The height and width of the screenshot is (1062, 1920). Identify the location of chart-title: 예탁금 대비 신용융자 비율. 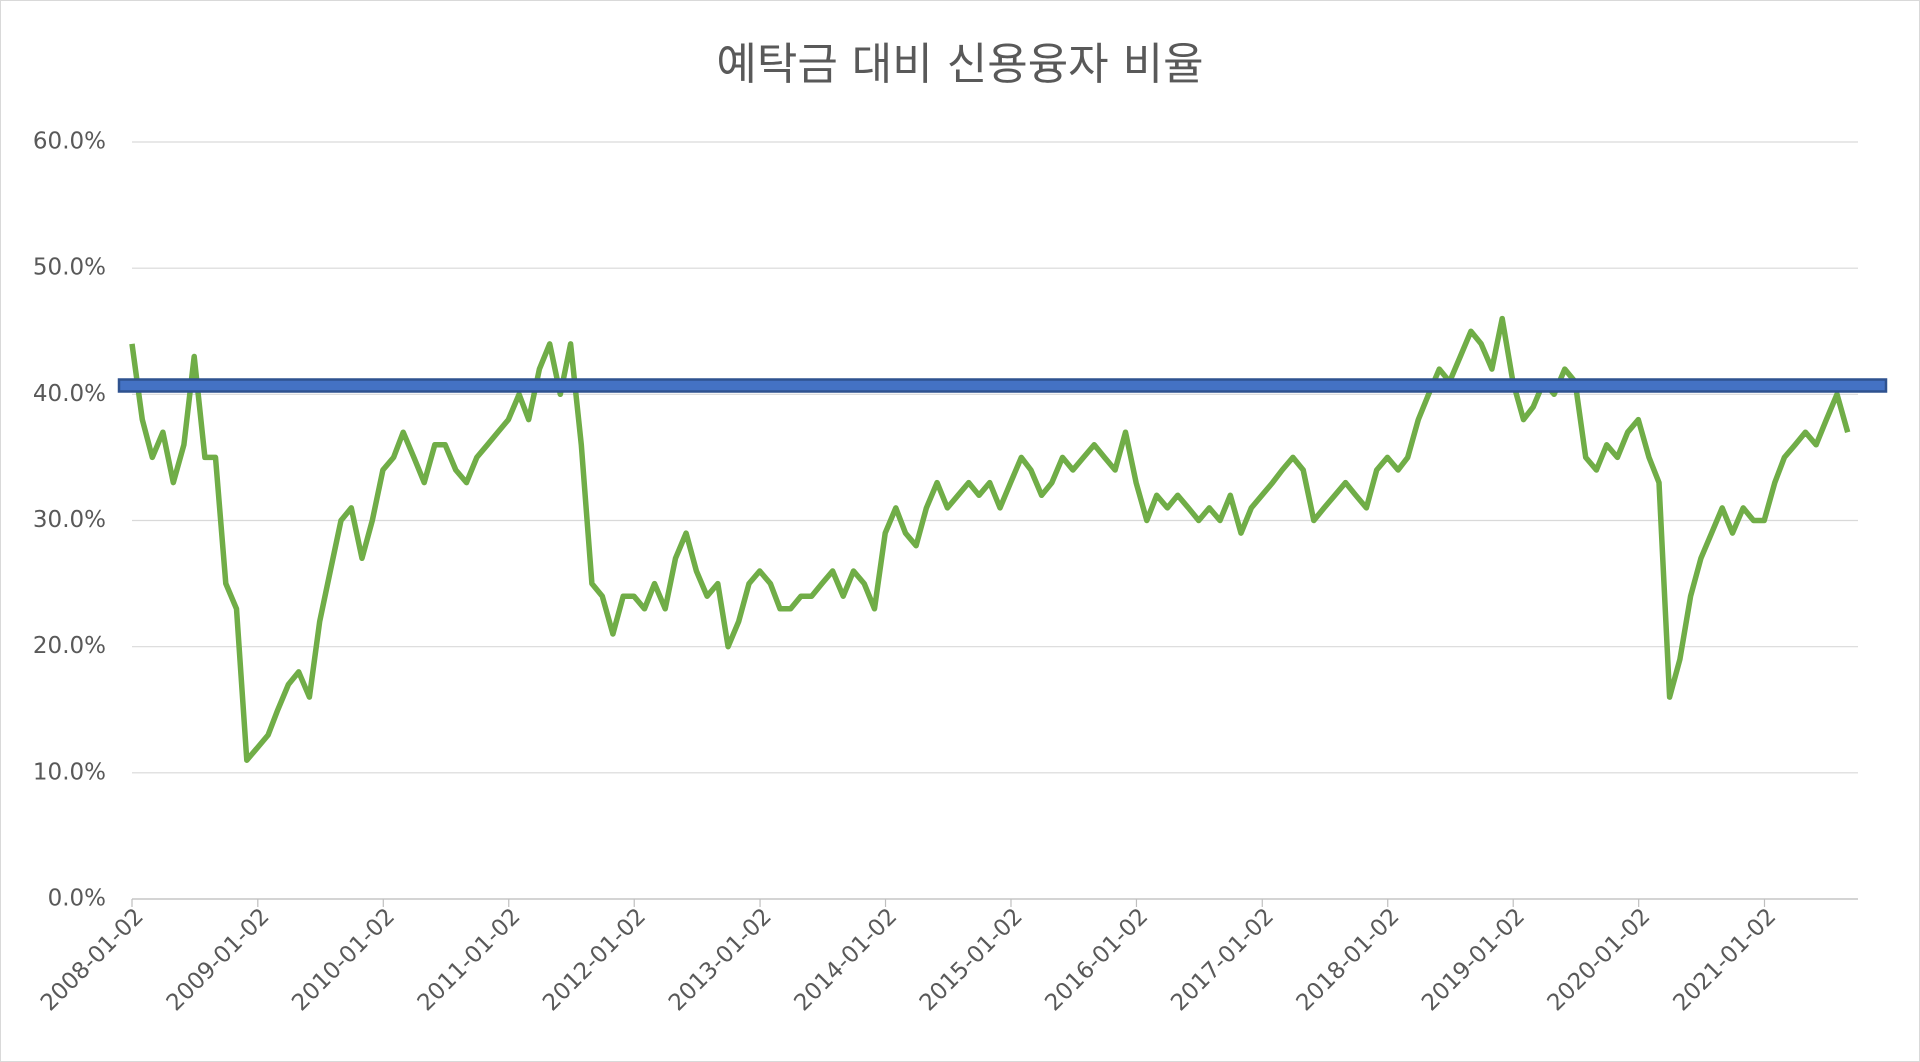
(959, 64).